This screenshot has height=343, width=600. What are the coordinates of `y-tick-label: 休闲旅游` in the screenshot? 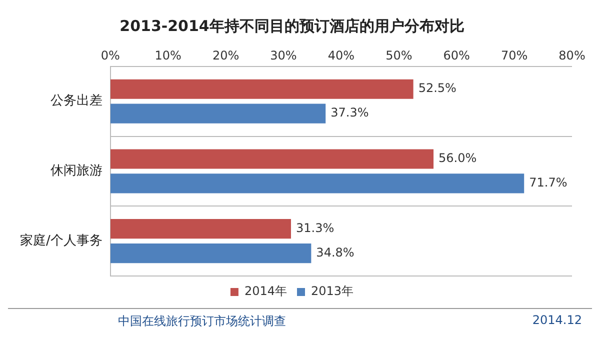 It's located at (76, 171).